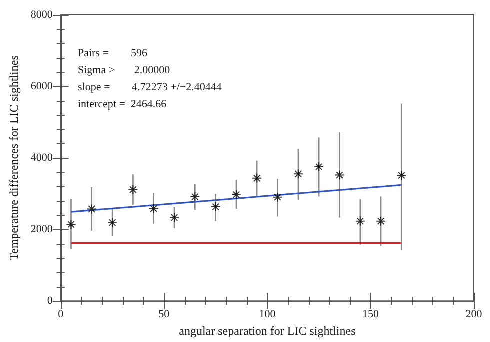 This screenshot has height=342, width=490. Describe the element at coordinates (267, 331) in the screenshot. I see `x-axis-title: angular separation for LIC sightlines` at that location.